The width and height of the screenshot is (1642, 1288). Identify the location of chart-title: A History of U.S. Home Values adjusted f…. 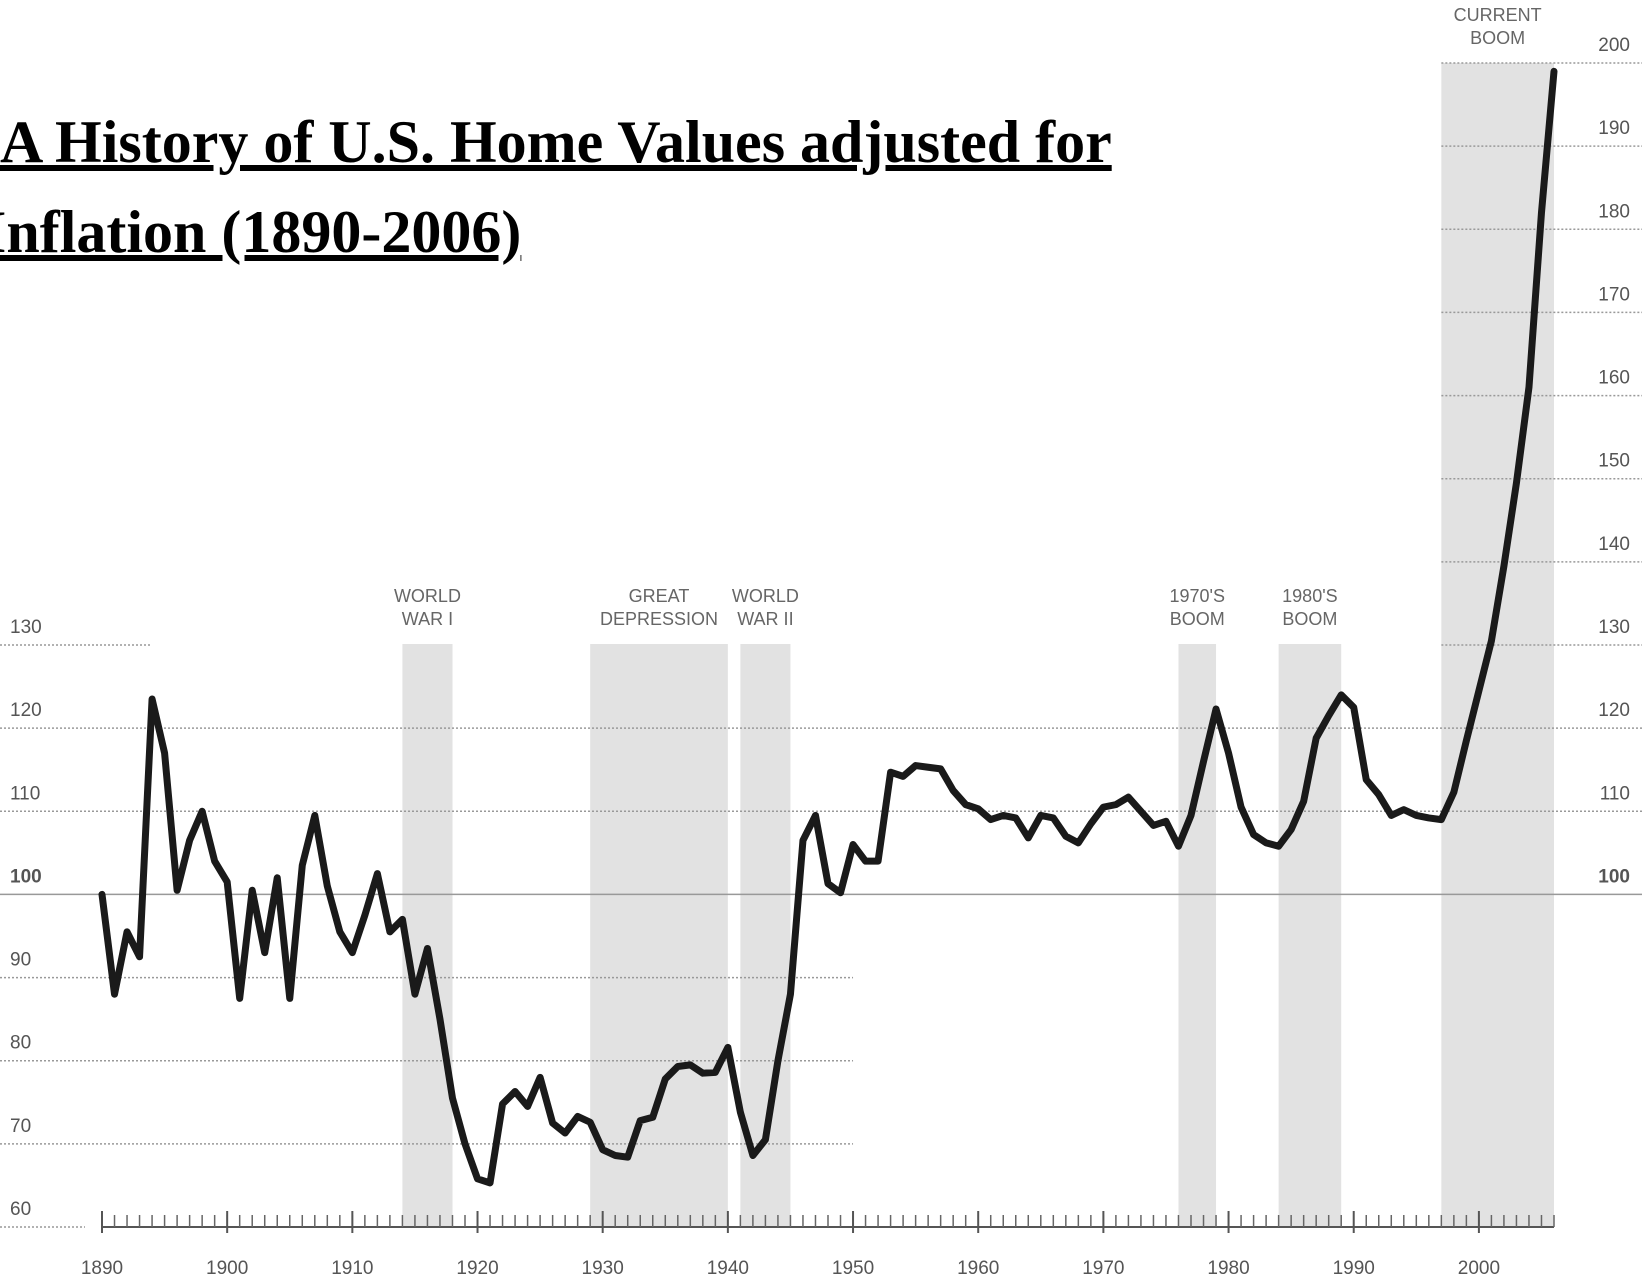
(556, 142).